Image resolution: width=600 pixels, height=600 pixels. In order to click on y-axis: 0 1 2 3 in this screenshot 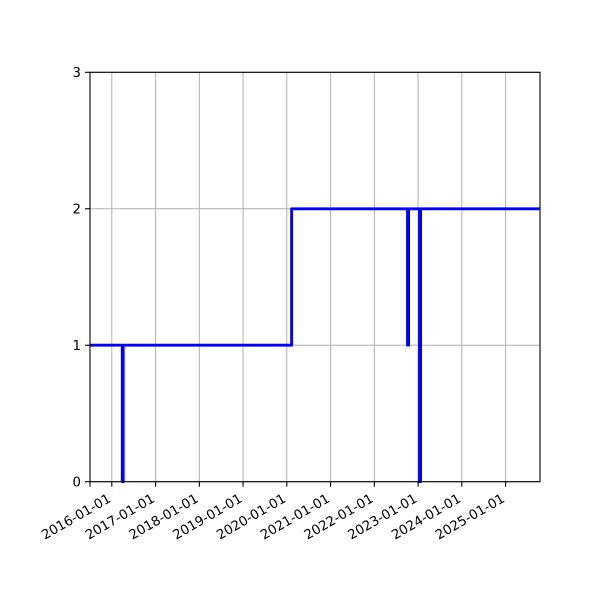, I will do `click(81, 278)`.